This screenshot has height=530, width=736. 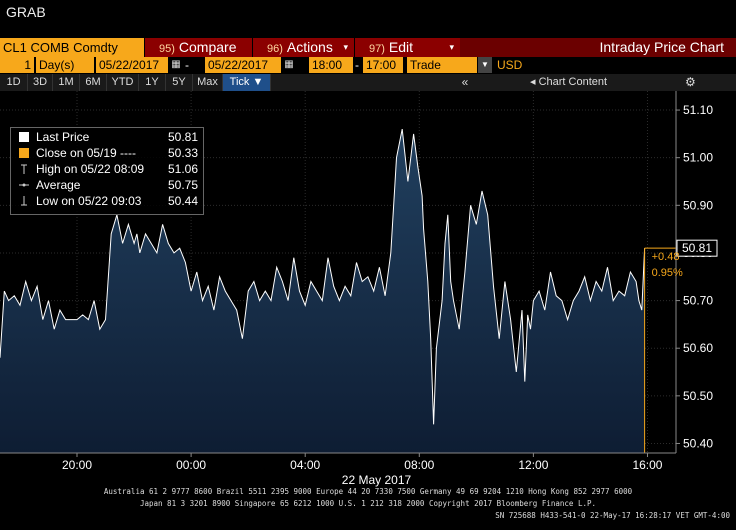 I want to click on period-tick-dropdown: Tick ▼, so click(x=247, y=82).